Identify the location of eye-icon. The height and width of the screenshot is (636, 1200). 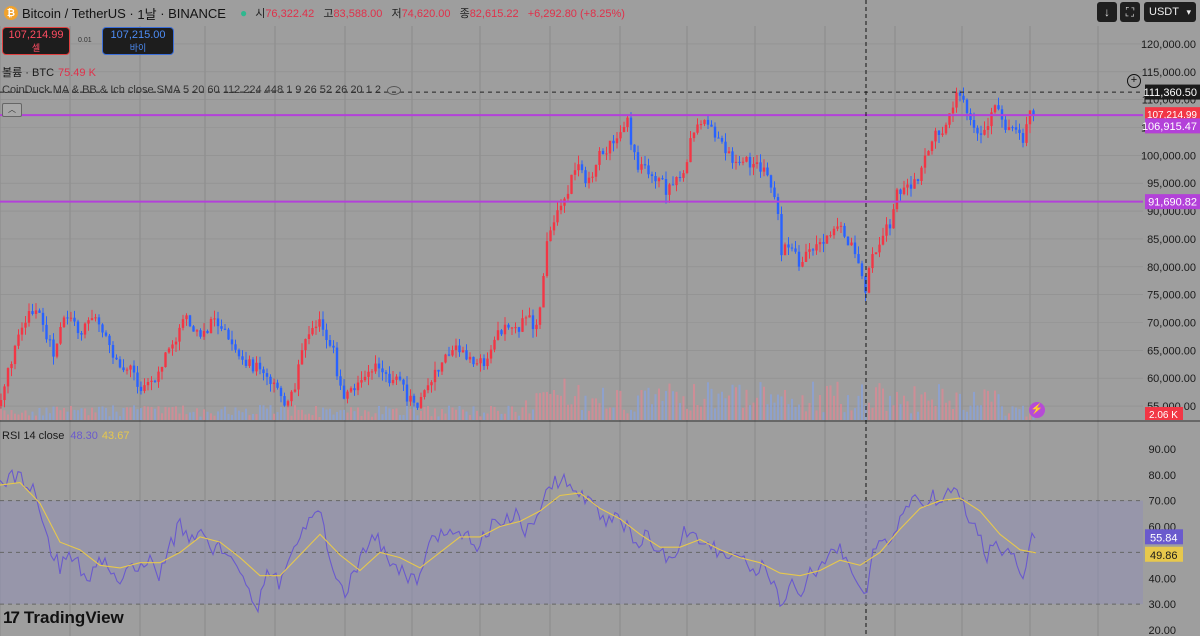
(393, 90).